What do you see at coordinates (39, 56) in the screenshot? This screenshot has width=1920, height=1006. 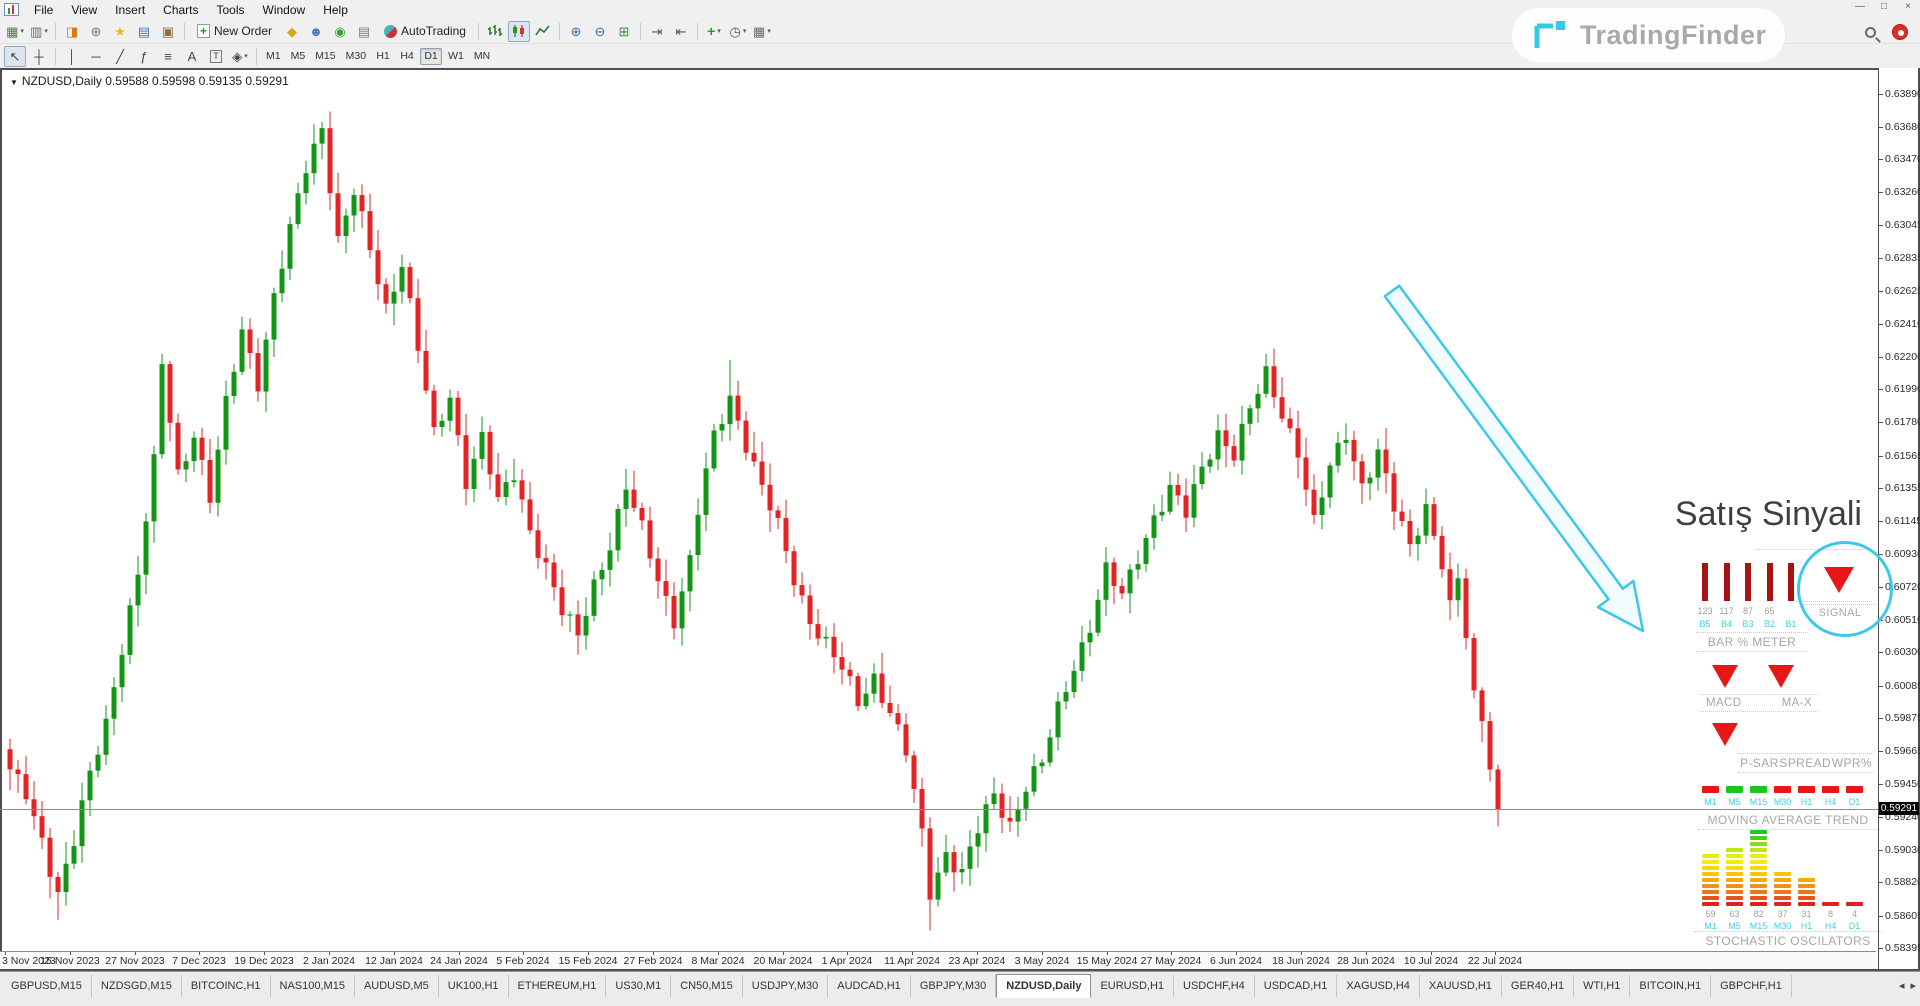 I see `crosshair-button: ┼` at bounding box center [39, 56].